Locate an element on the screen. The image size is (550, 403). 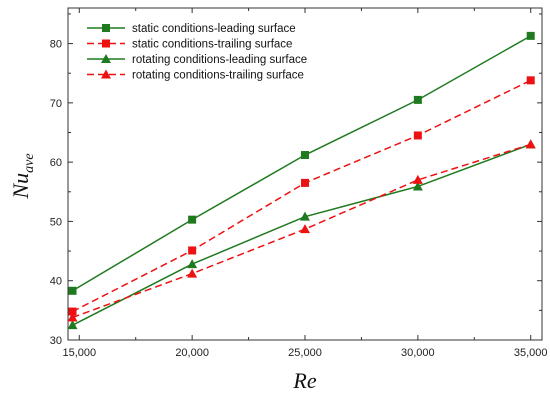
x-tick-label: 30,000 is located at coordinates (418, 353).